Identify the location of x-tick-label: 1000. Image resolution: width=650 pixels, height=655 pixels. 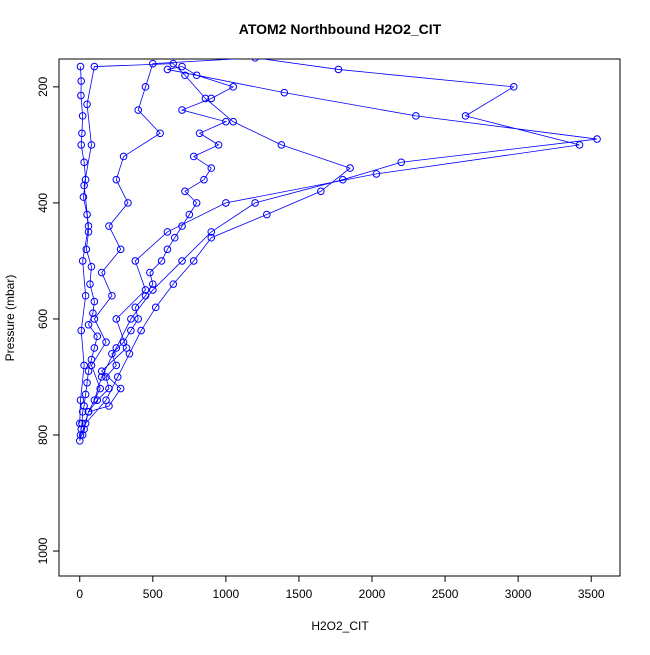
(226, 594).